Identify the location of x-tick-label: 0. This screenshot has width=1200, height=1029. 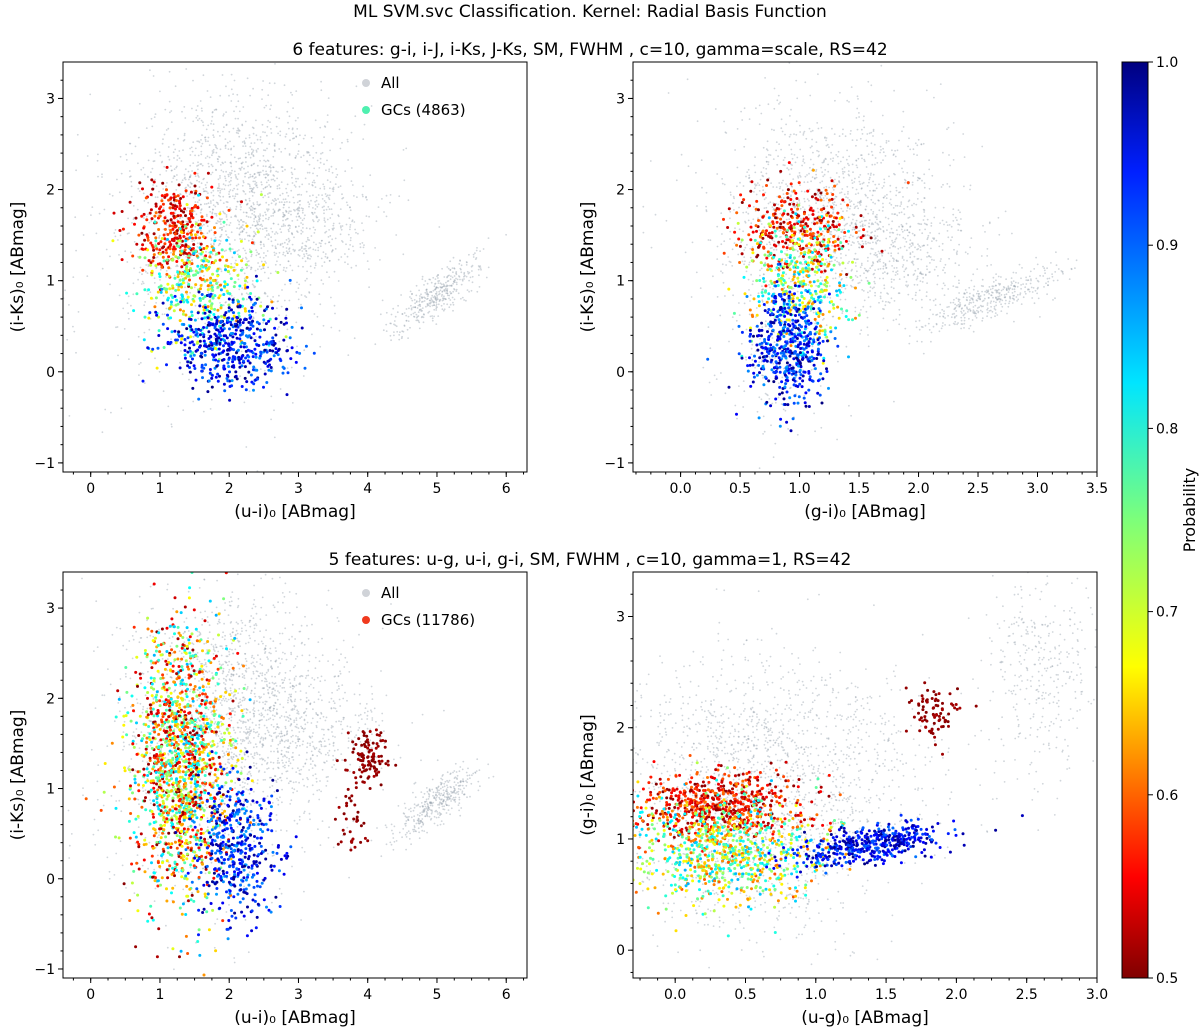
(90, 489).